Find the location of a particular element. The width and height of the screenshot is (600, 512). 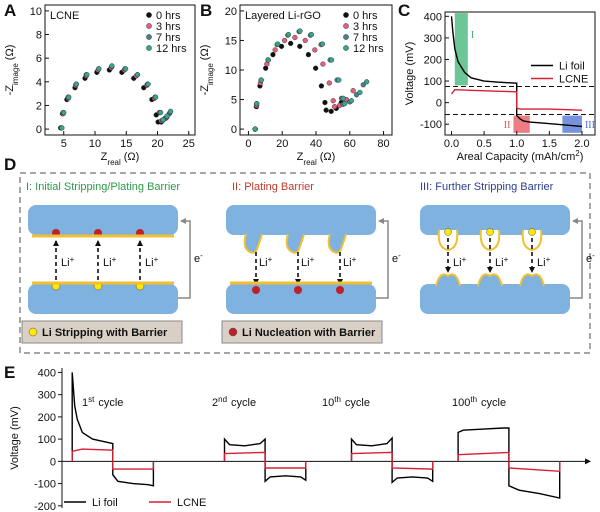

x-tick-label: 80 is located at coordinates (383, 144).